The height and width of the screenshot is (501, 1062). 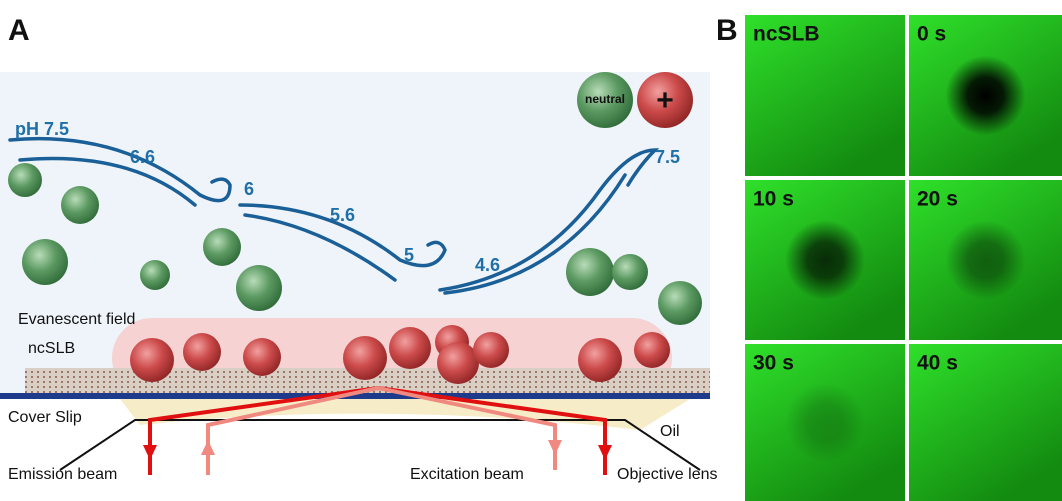 What do you see at coordinates (931, 34) in the screenshot?
I see `tile-label: 0 s` at bounding box center [931, 34].